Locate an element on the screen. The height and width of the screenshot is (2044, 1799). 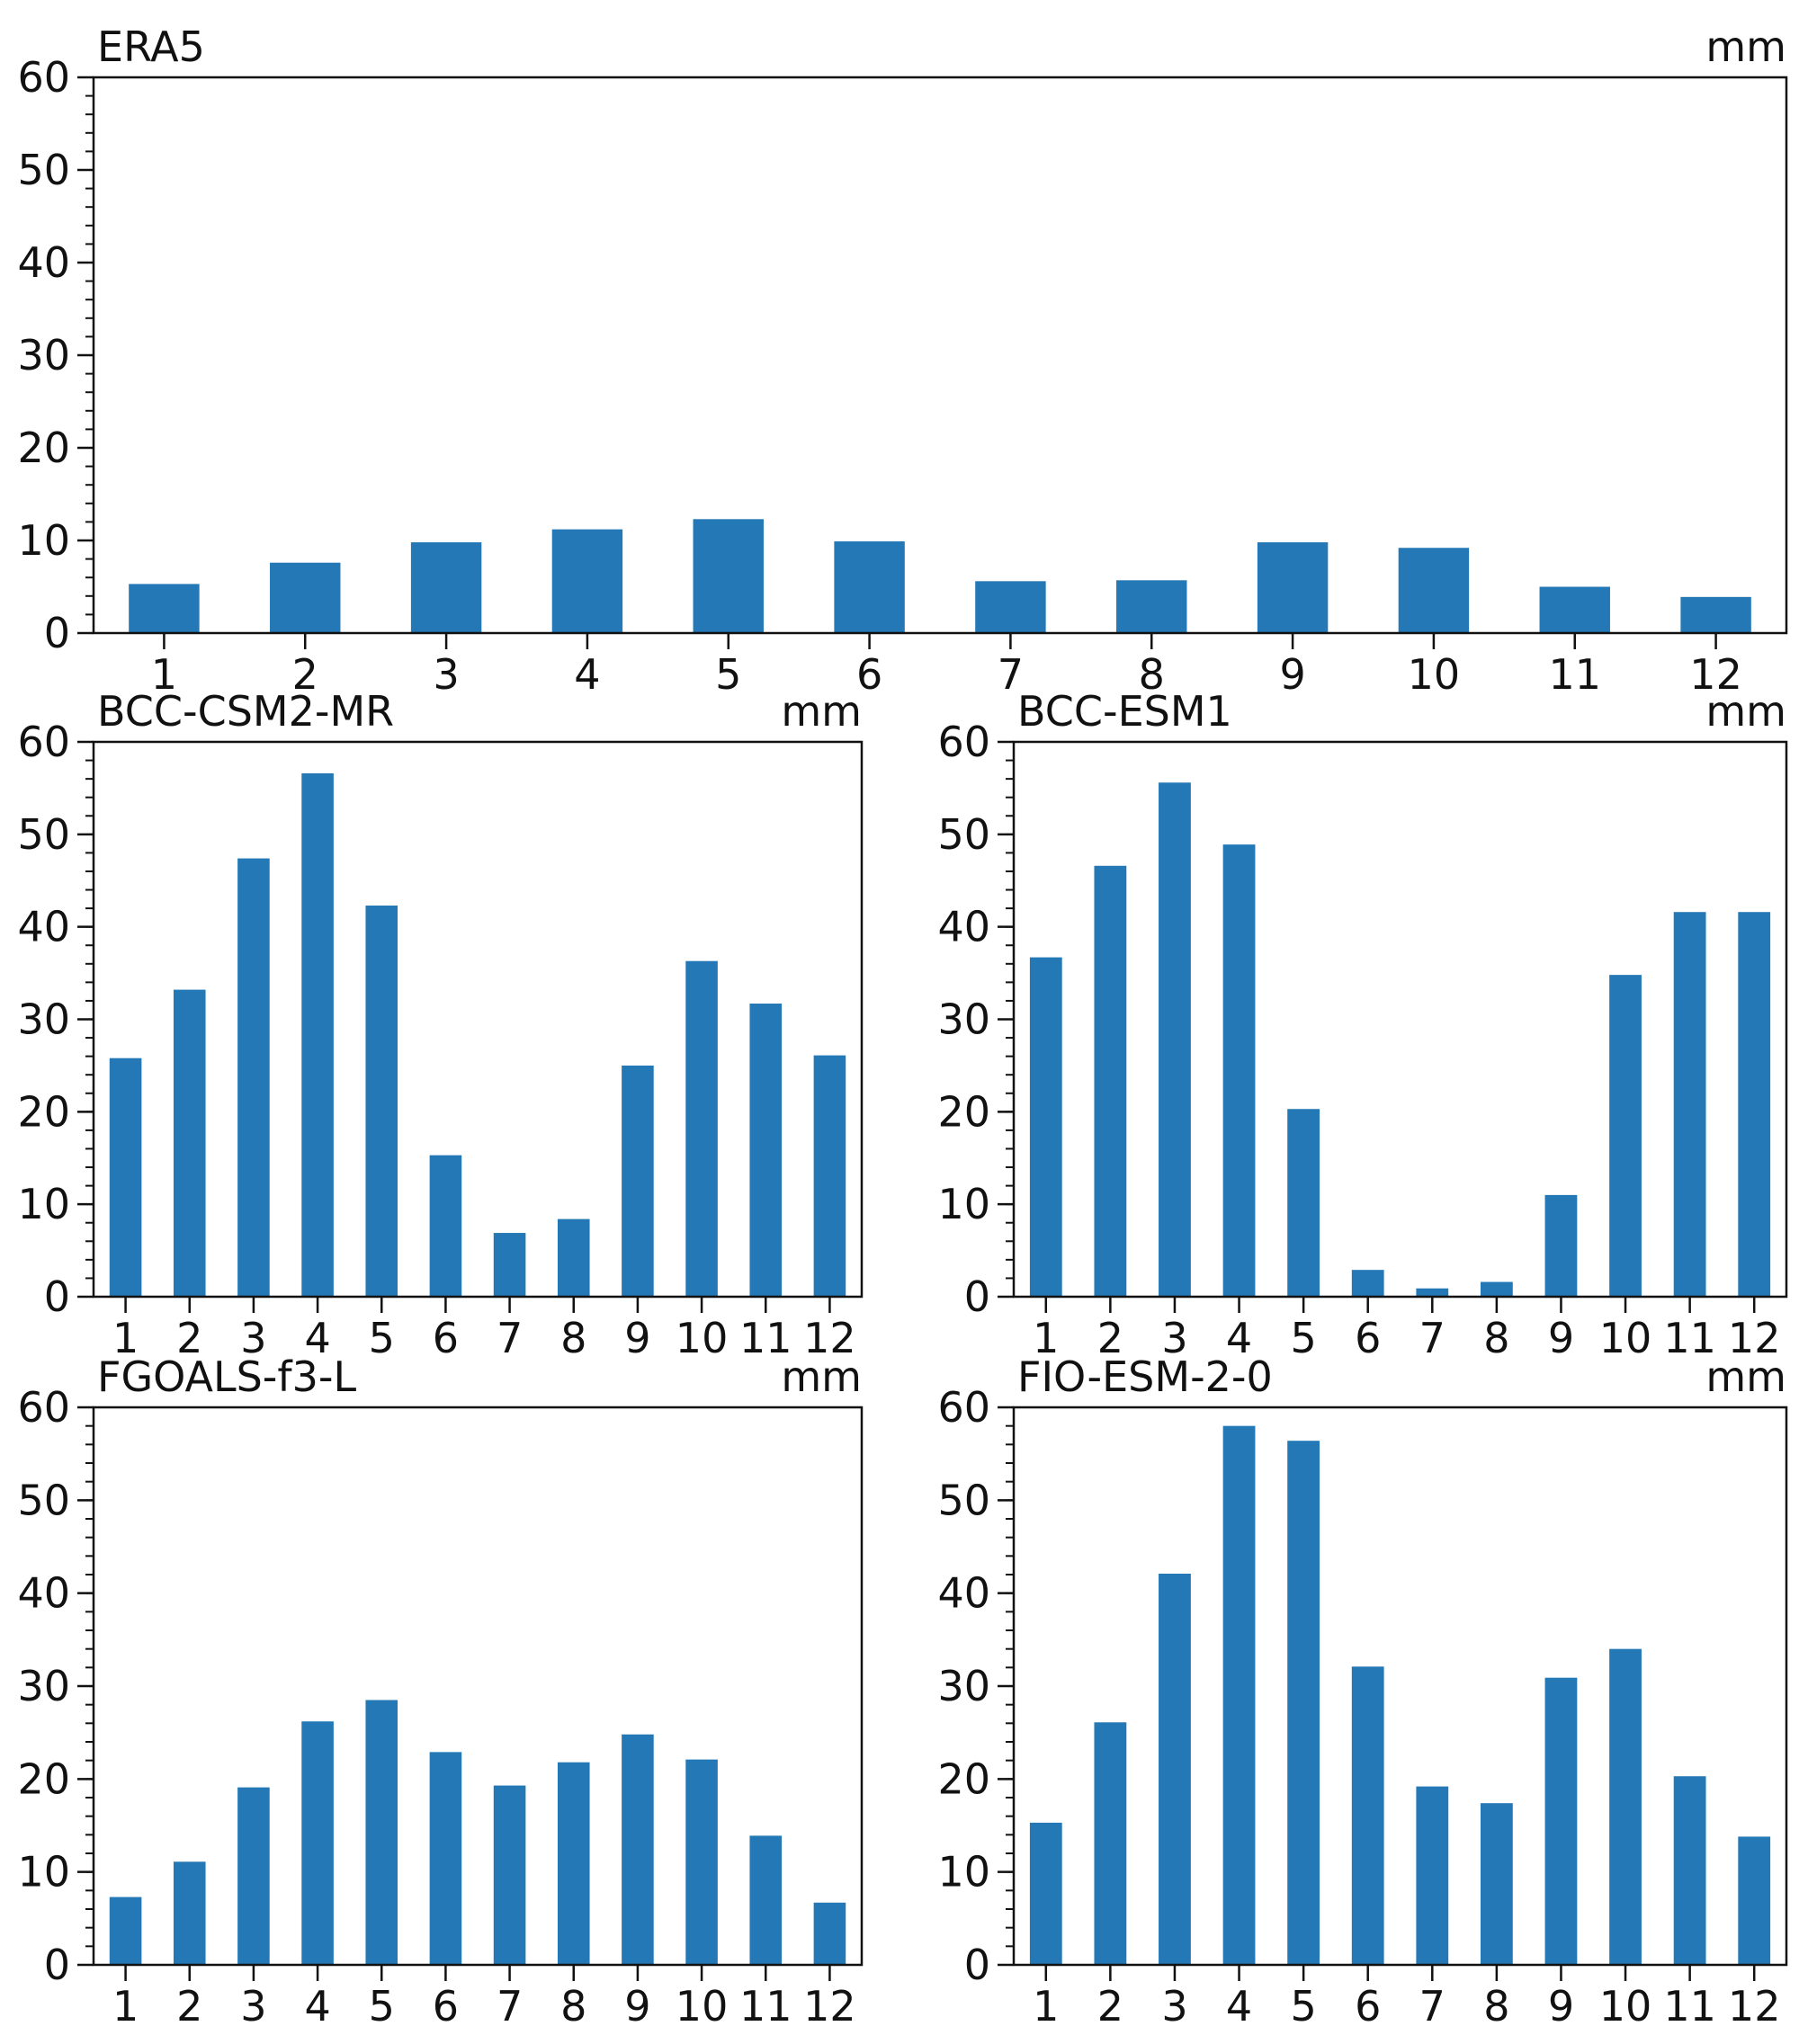
y-tick-label-fgoals-f3-l: 30 is located at coordinates (43, 1686).